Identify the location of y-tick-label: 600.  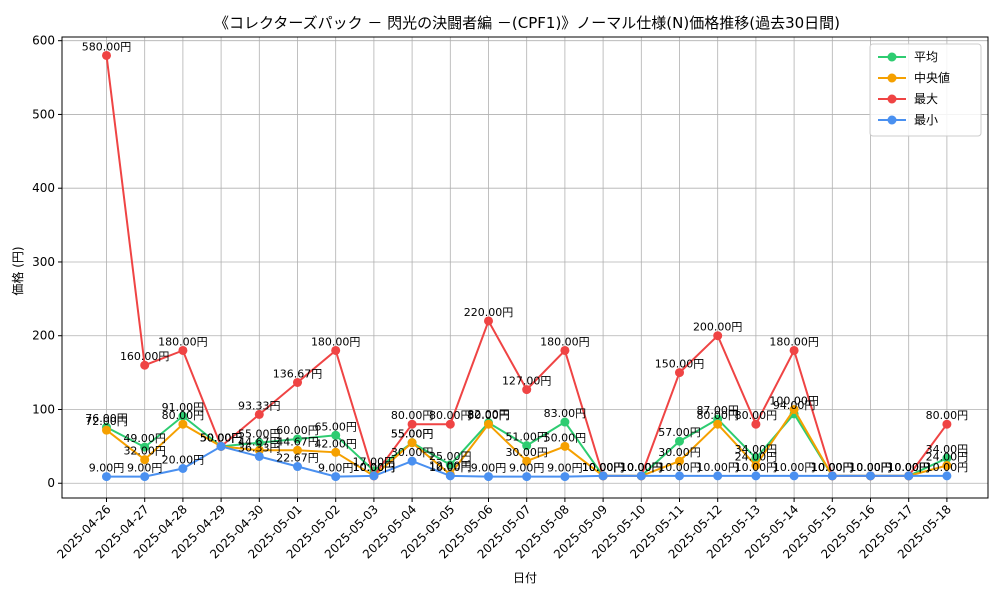
(43, 41).